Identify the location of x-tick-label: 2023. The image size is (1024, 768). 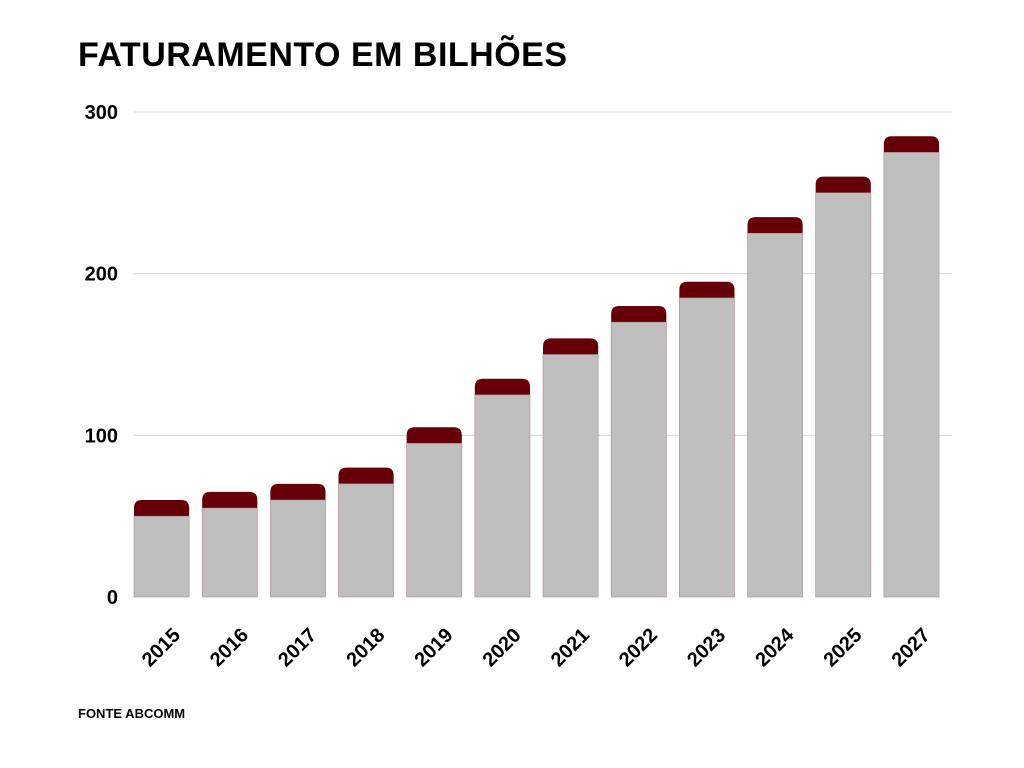
(706, 647).